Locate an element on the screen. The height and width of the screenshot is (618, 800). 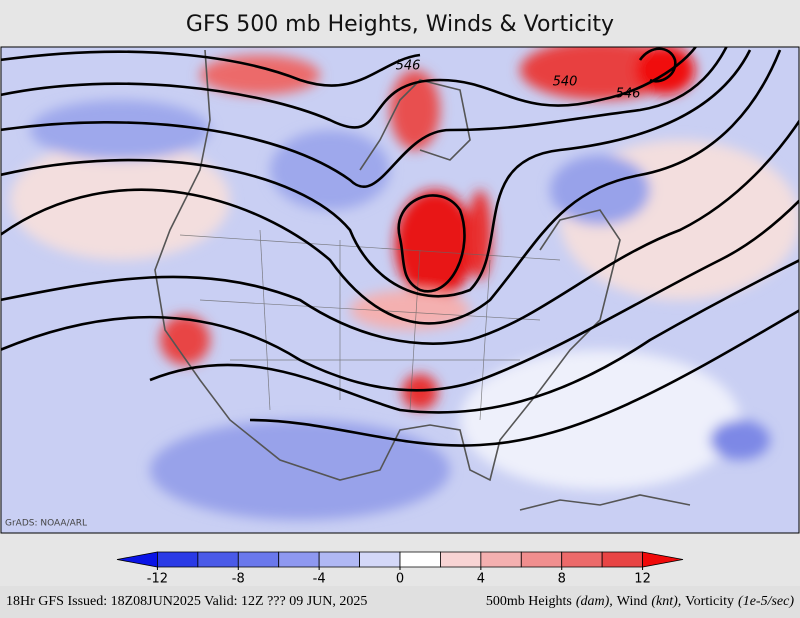
footer-right-part: (dam), is located at coordinates (594, 601).